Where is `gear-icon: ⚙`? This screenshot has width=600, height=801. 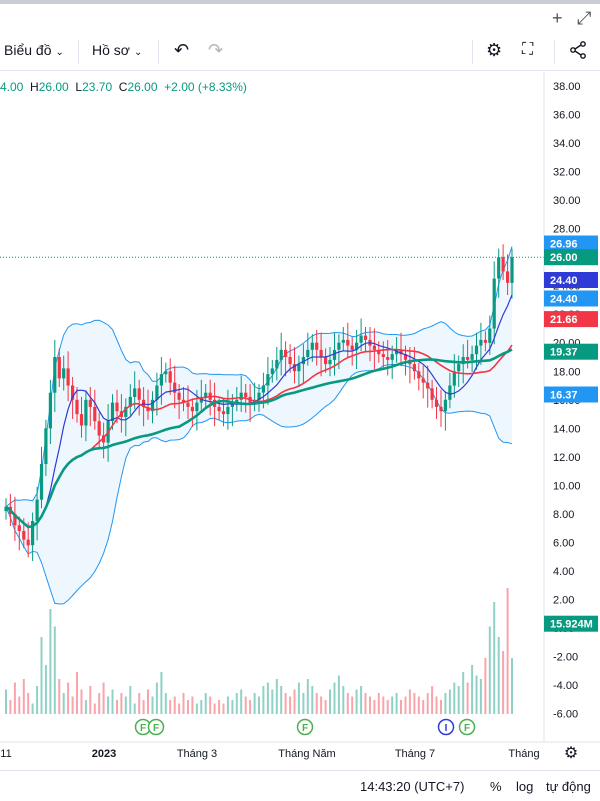 gear-icon: ⚙ is located at coordinates (571, 753).